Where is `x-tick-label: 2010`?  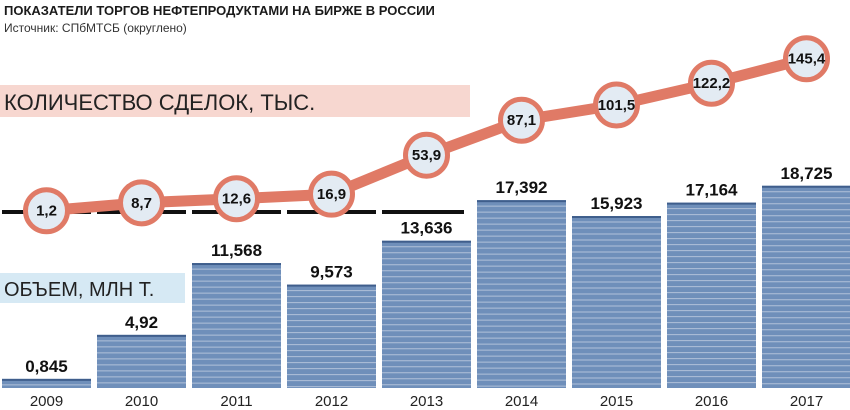 x-tick-label: 2010 is located at coordinates (141, 401).